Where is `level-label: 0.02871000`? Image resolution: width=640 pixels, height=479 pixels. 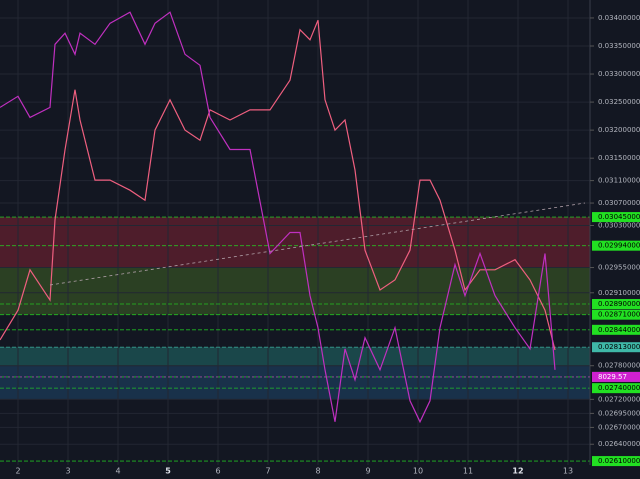
level-label: 0.02871000 is located at coordinates (619, 315).